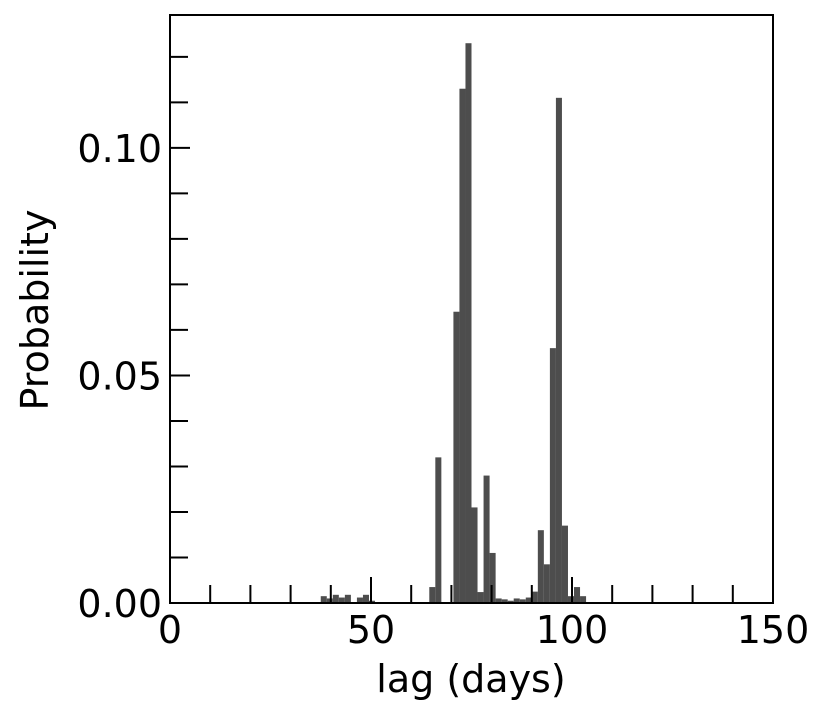  What do you see at coordinates (371, 630) in the screenshot?
I see `x-tick-label: 50` at bounding box center [371, 630].